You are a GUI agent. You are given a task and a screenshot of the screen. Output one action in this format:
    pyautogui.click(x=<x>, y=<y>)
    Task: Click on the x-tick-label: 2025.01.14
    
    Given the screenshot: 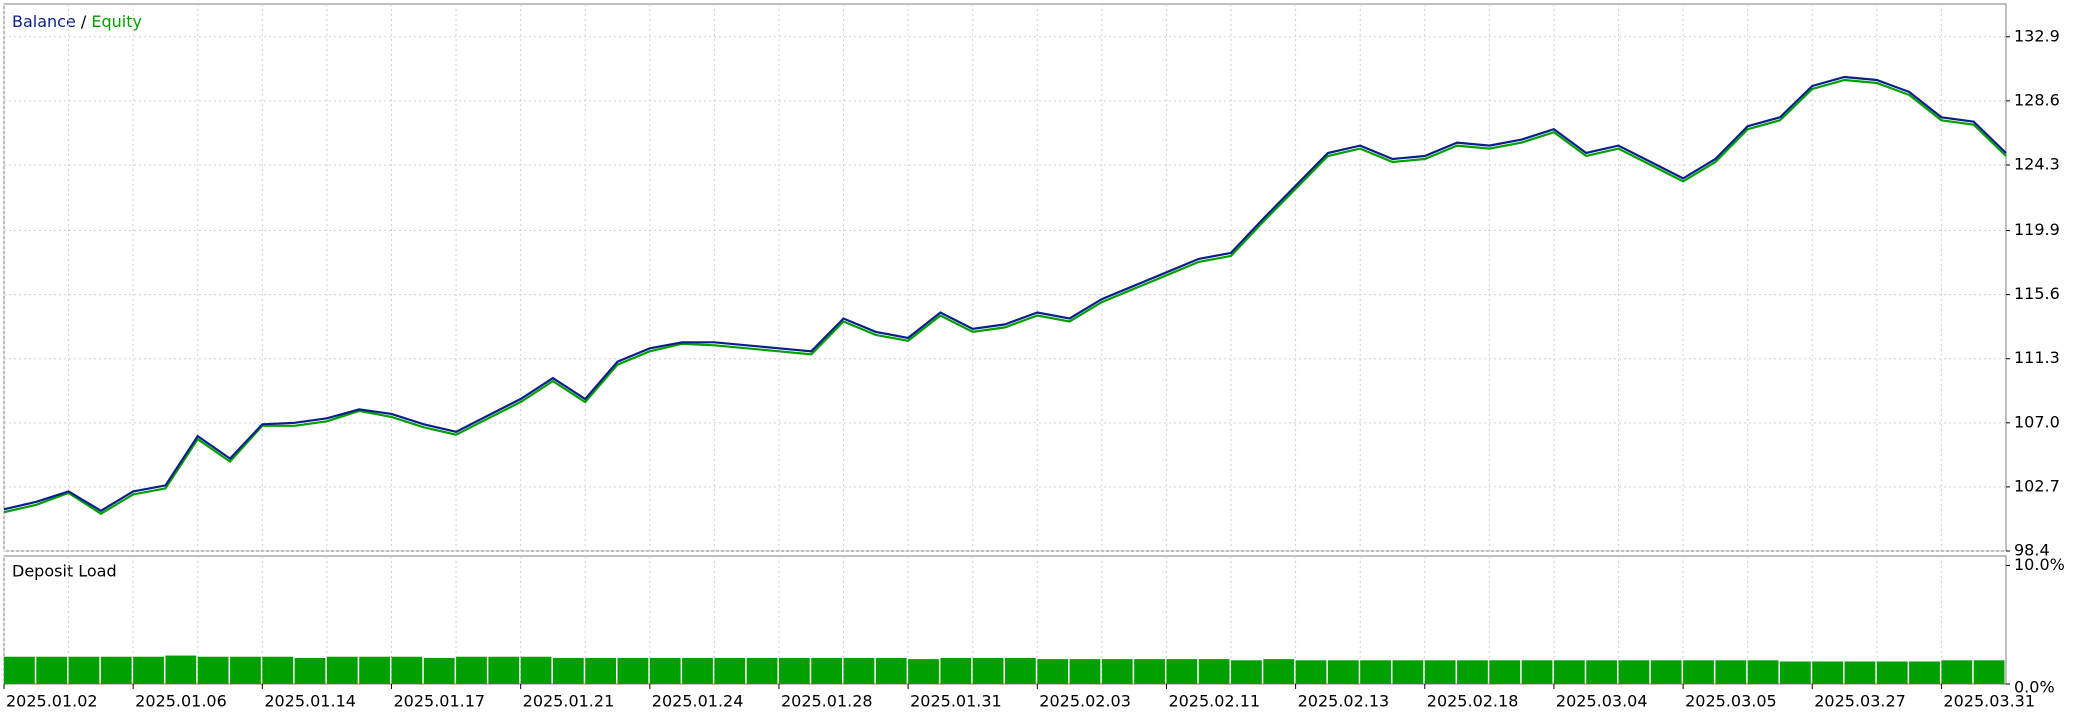 What is the action you would take?
    pyautogui.click(x=310, y=701)
    